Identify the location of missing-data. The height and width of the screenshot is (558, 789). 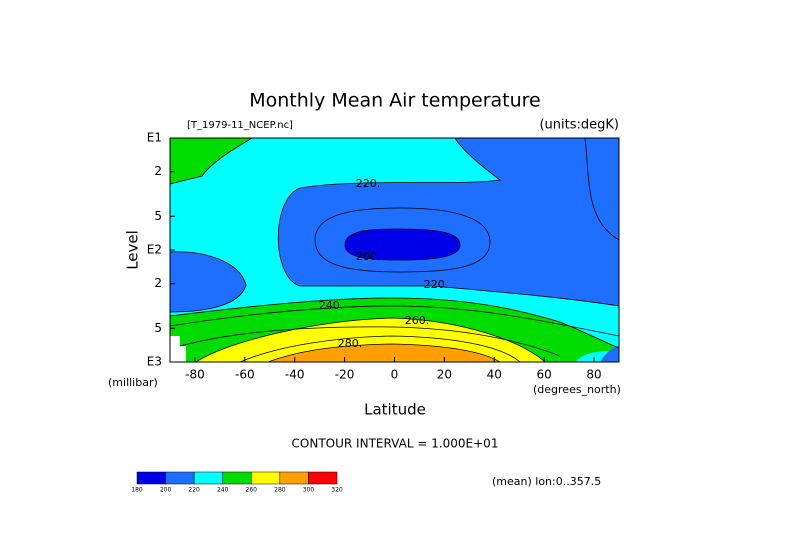
(178, 349).